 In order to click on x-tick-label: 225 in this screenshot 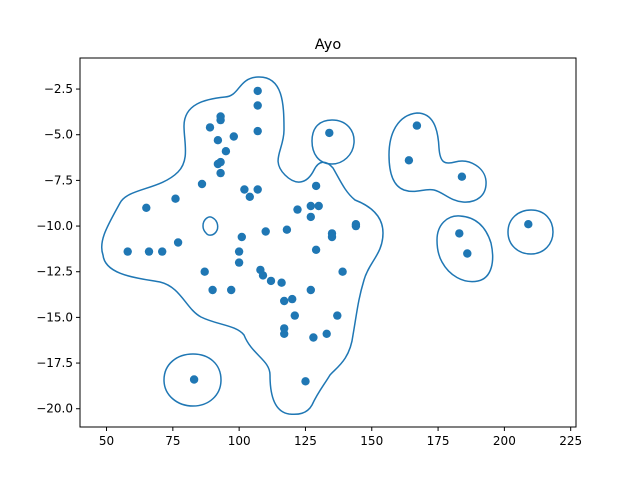, I will do `click(570, 441)`.